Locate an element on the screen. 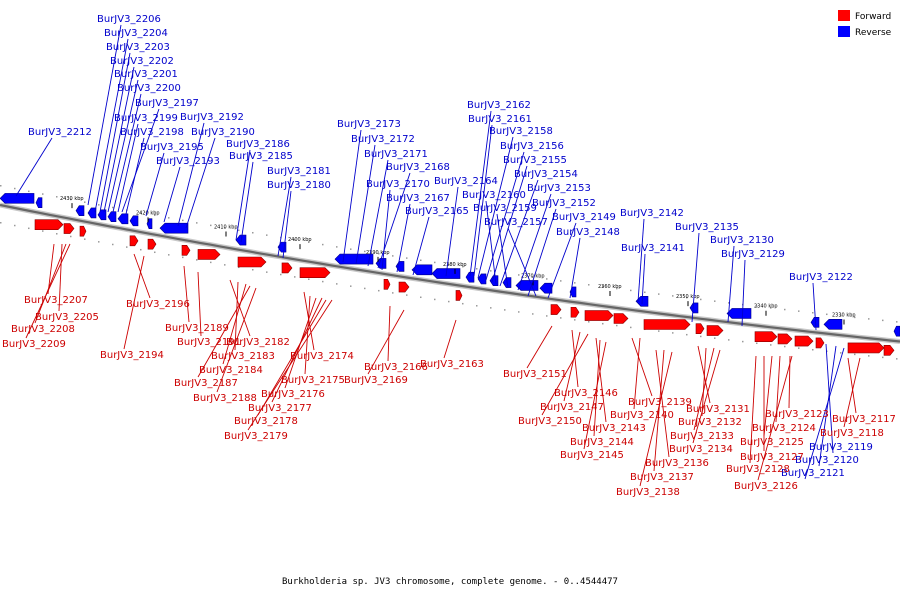  forward-gene-label: BurJV3_2191 is located at coordinates (209, 342).